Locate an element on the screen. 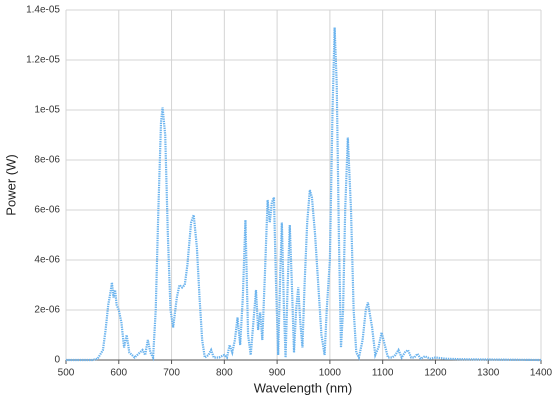  y-axis-title: Power (W) is located at coordinates (10, 184).